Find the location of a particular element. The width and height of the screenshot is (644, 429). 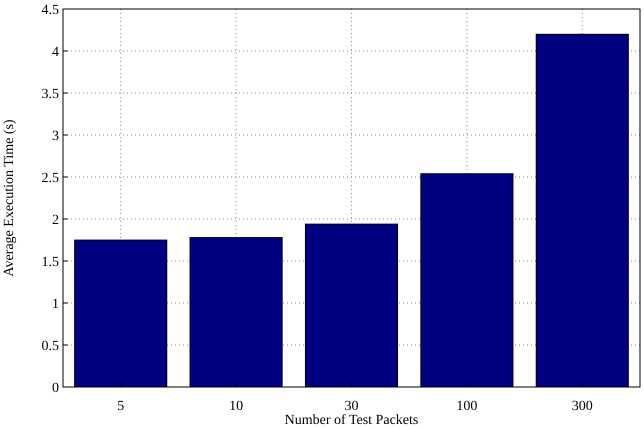

y-axis-title: Average Execution Time (s) is located at coordinates (9, 198).